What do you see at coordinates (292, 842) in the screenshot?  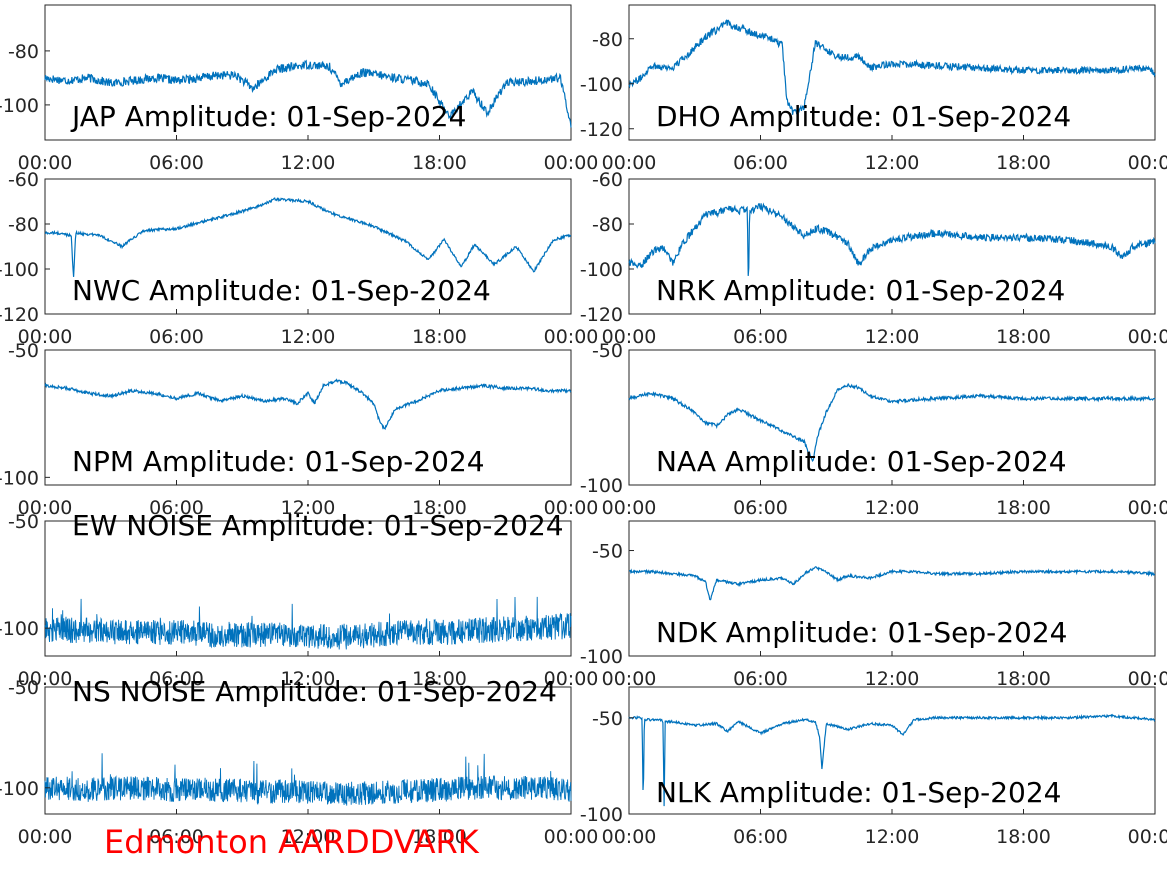 I see `footer-label: Edmonton AARDDVARK` at bounding box center [292, 842].